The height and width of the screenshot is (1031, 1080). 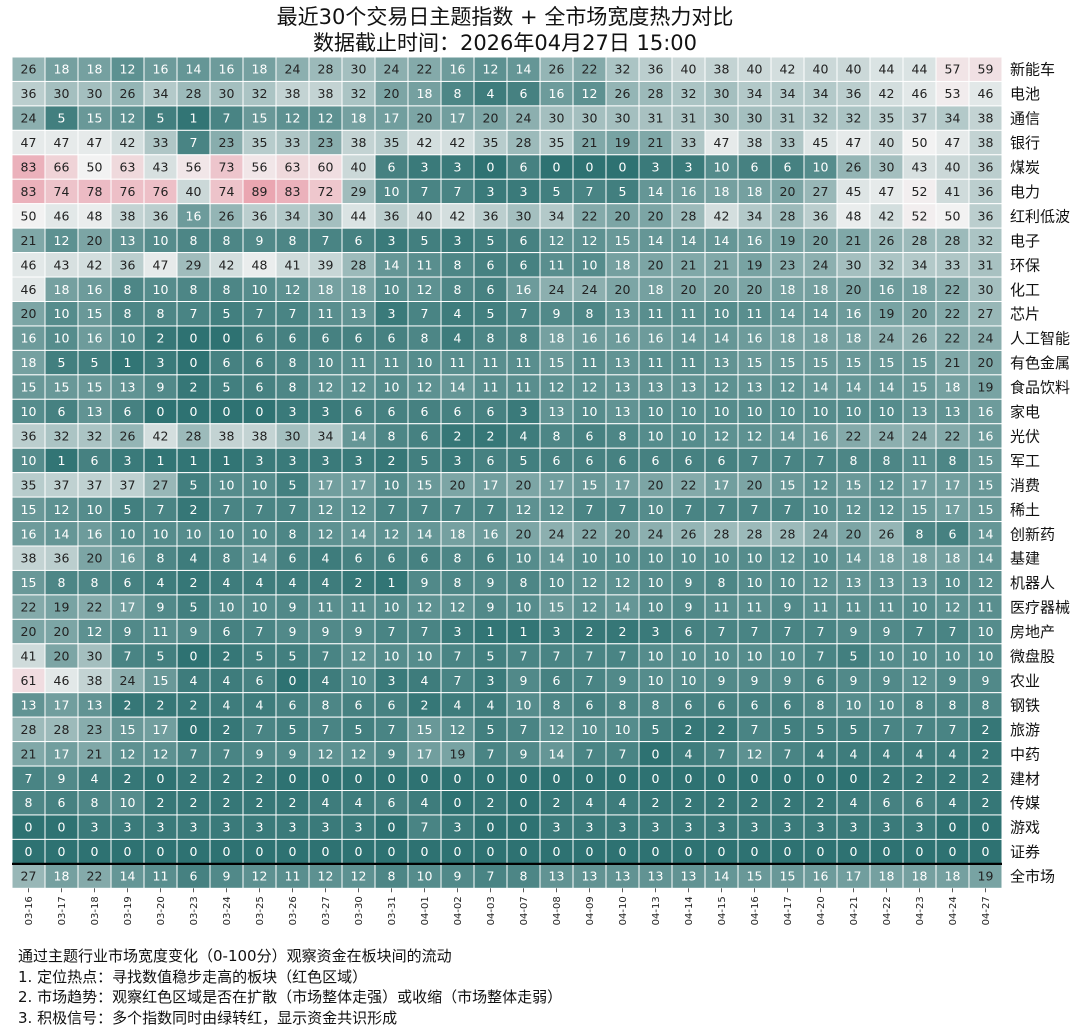 What do you see at coordinates (986, 509) in the screenshot?
I see `heatmap-cell-value: 15` at bounding box center [986, 509].